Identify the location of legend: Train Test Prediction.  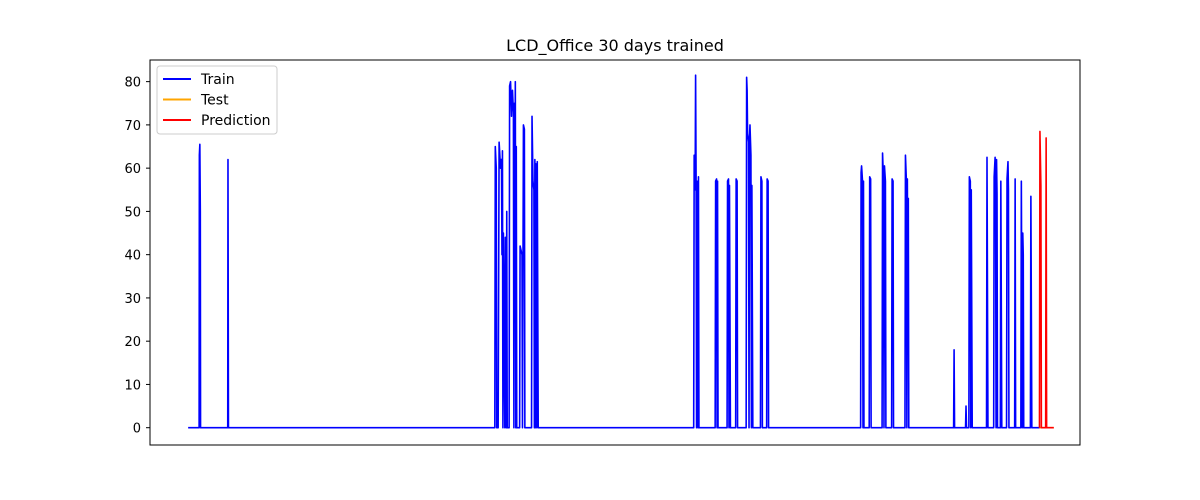
(217, 100).